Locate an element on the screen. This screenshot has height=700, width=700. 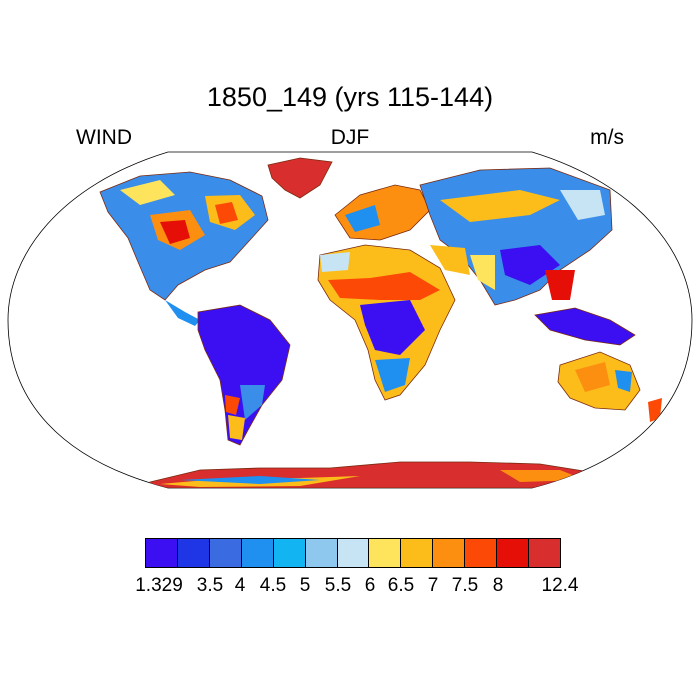
season-label: DJF is located at coordinates (350, 137).